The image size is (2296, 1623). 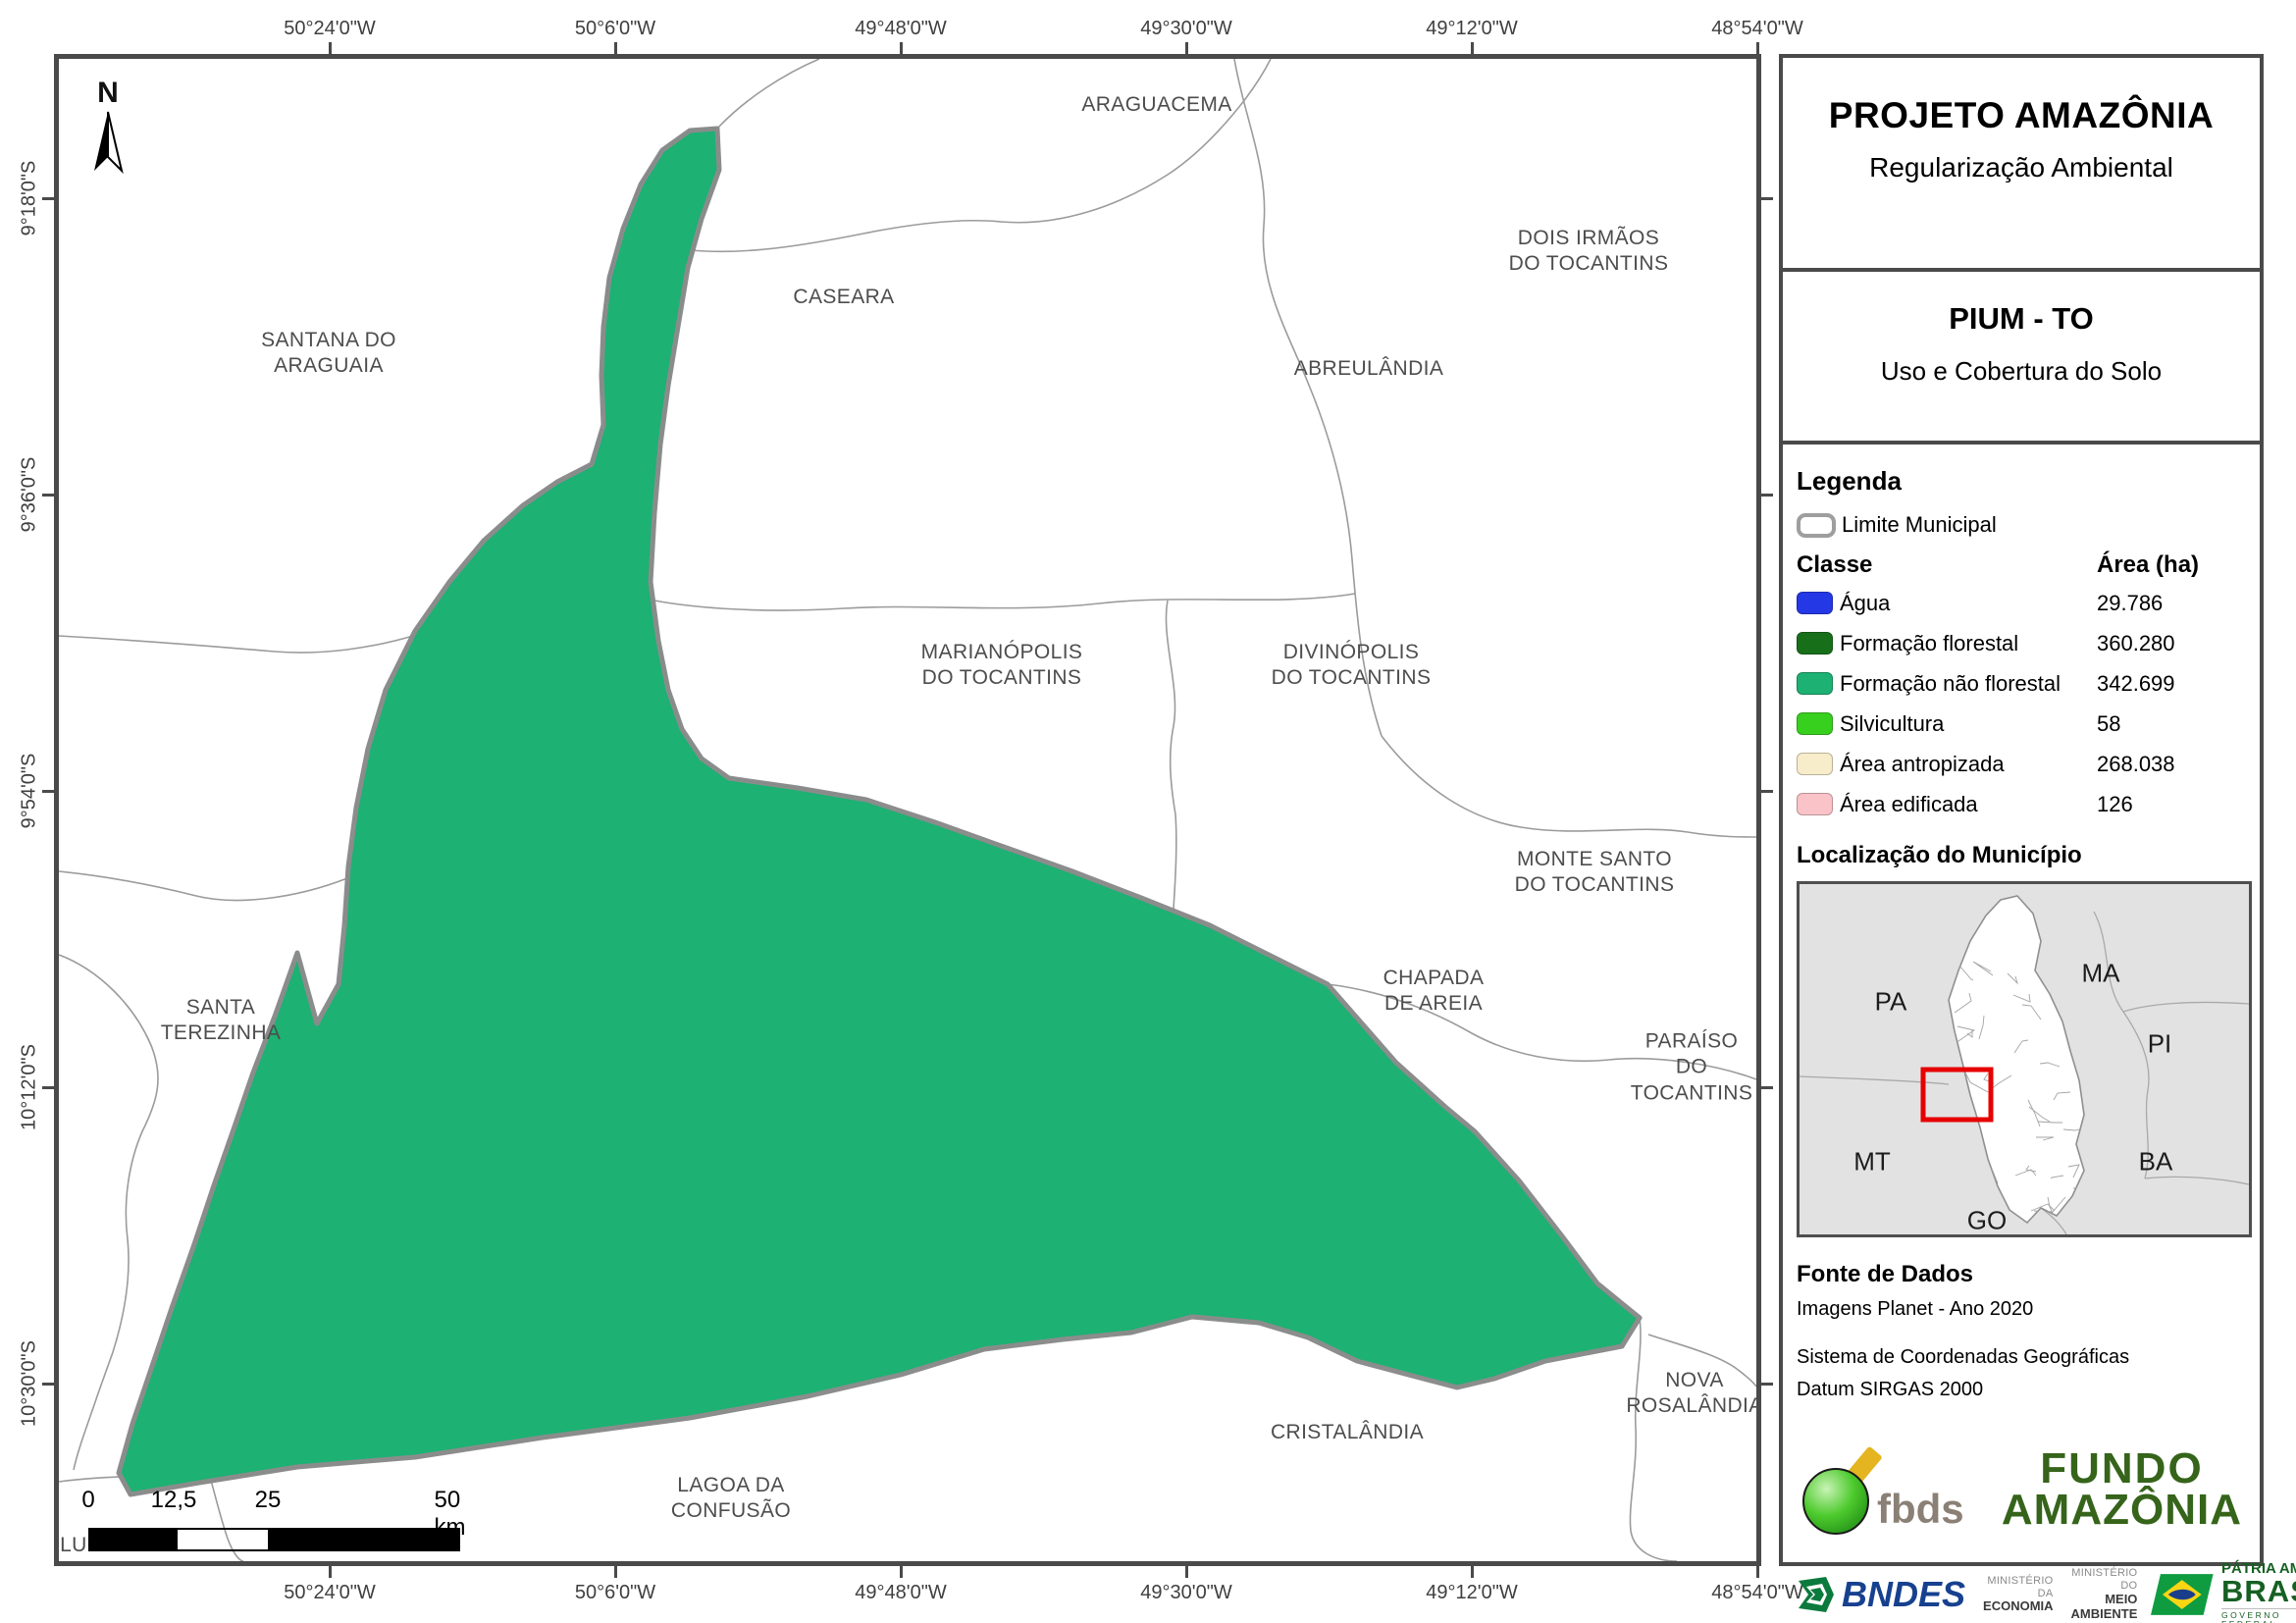 I want to click on legend-class-label: Silvicultura, so click(x=1892, y=723).